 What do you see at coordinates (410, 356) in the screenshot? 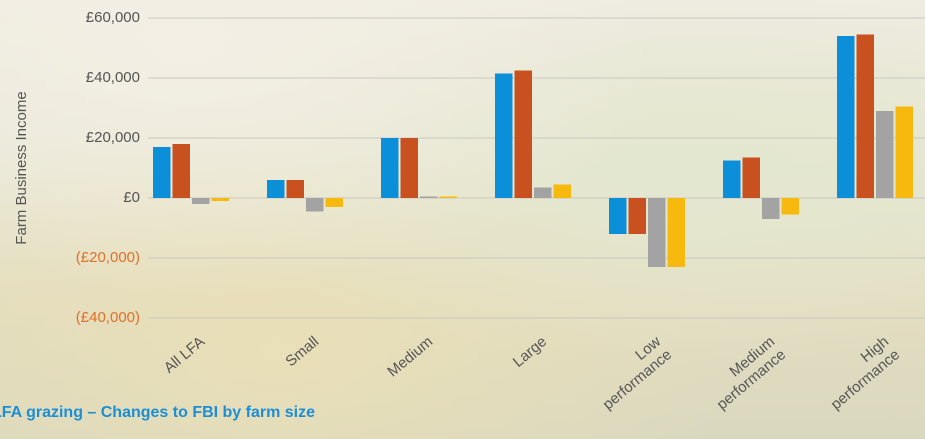
I see `x-tick-label: Medium` at bounding box center [410, 356].